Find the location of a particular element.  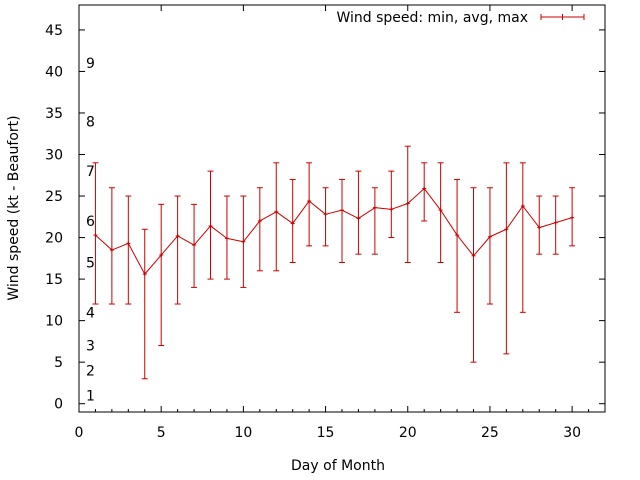

y-axis-label: Wind speed (kt - Beaufort) is located at coordinates (14, 207).